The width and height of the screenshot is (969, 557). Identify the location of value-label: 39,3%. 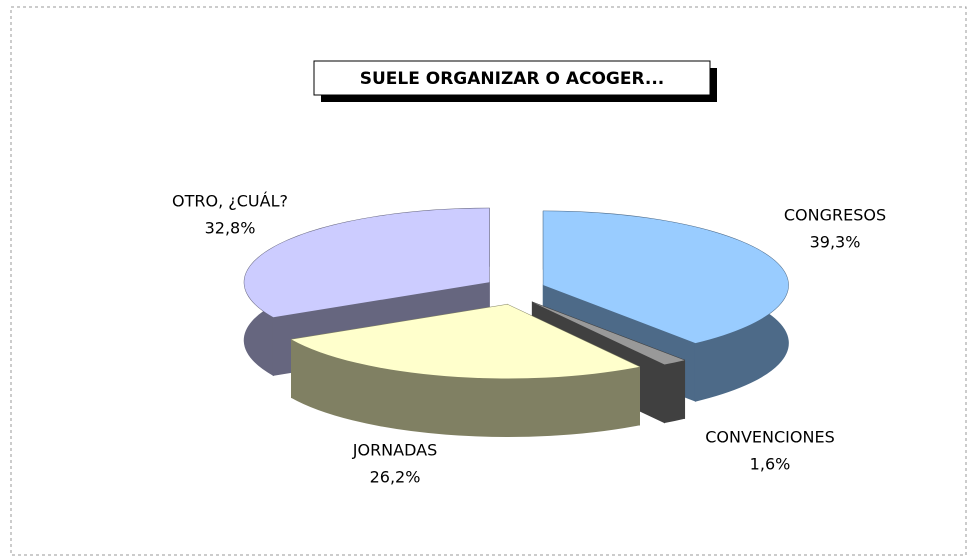
(835, 242).